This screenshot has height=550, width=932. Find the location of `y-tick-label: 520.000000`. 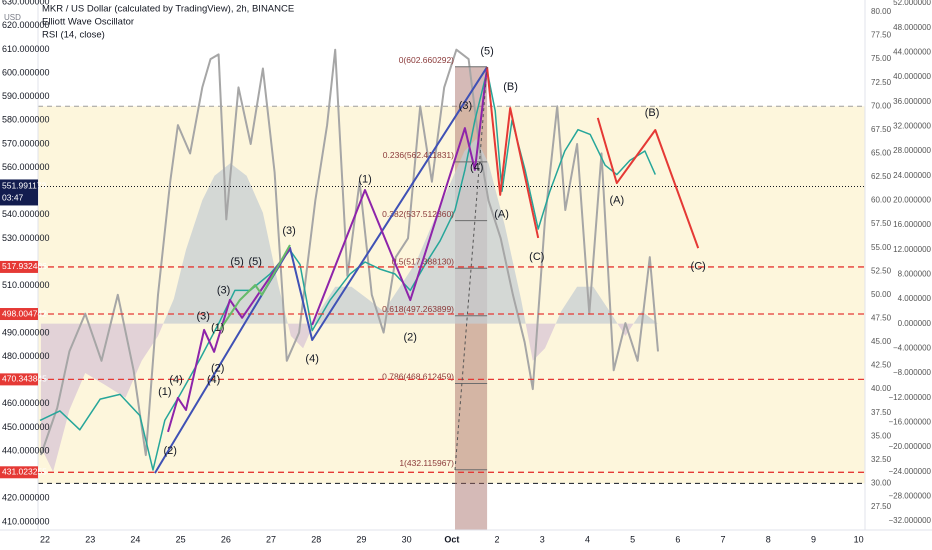

y-tick-label: 520.000000 is located at coordinates (26, 261).